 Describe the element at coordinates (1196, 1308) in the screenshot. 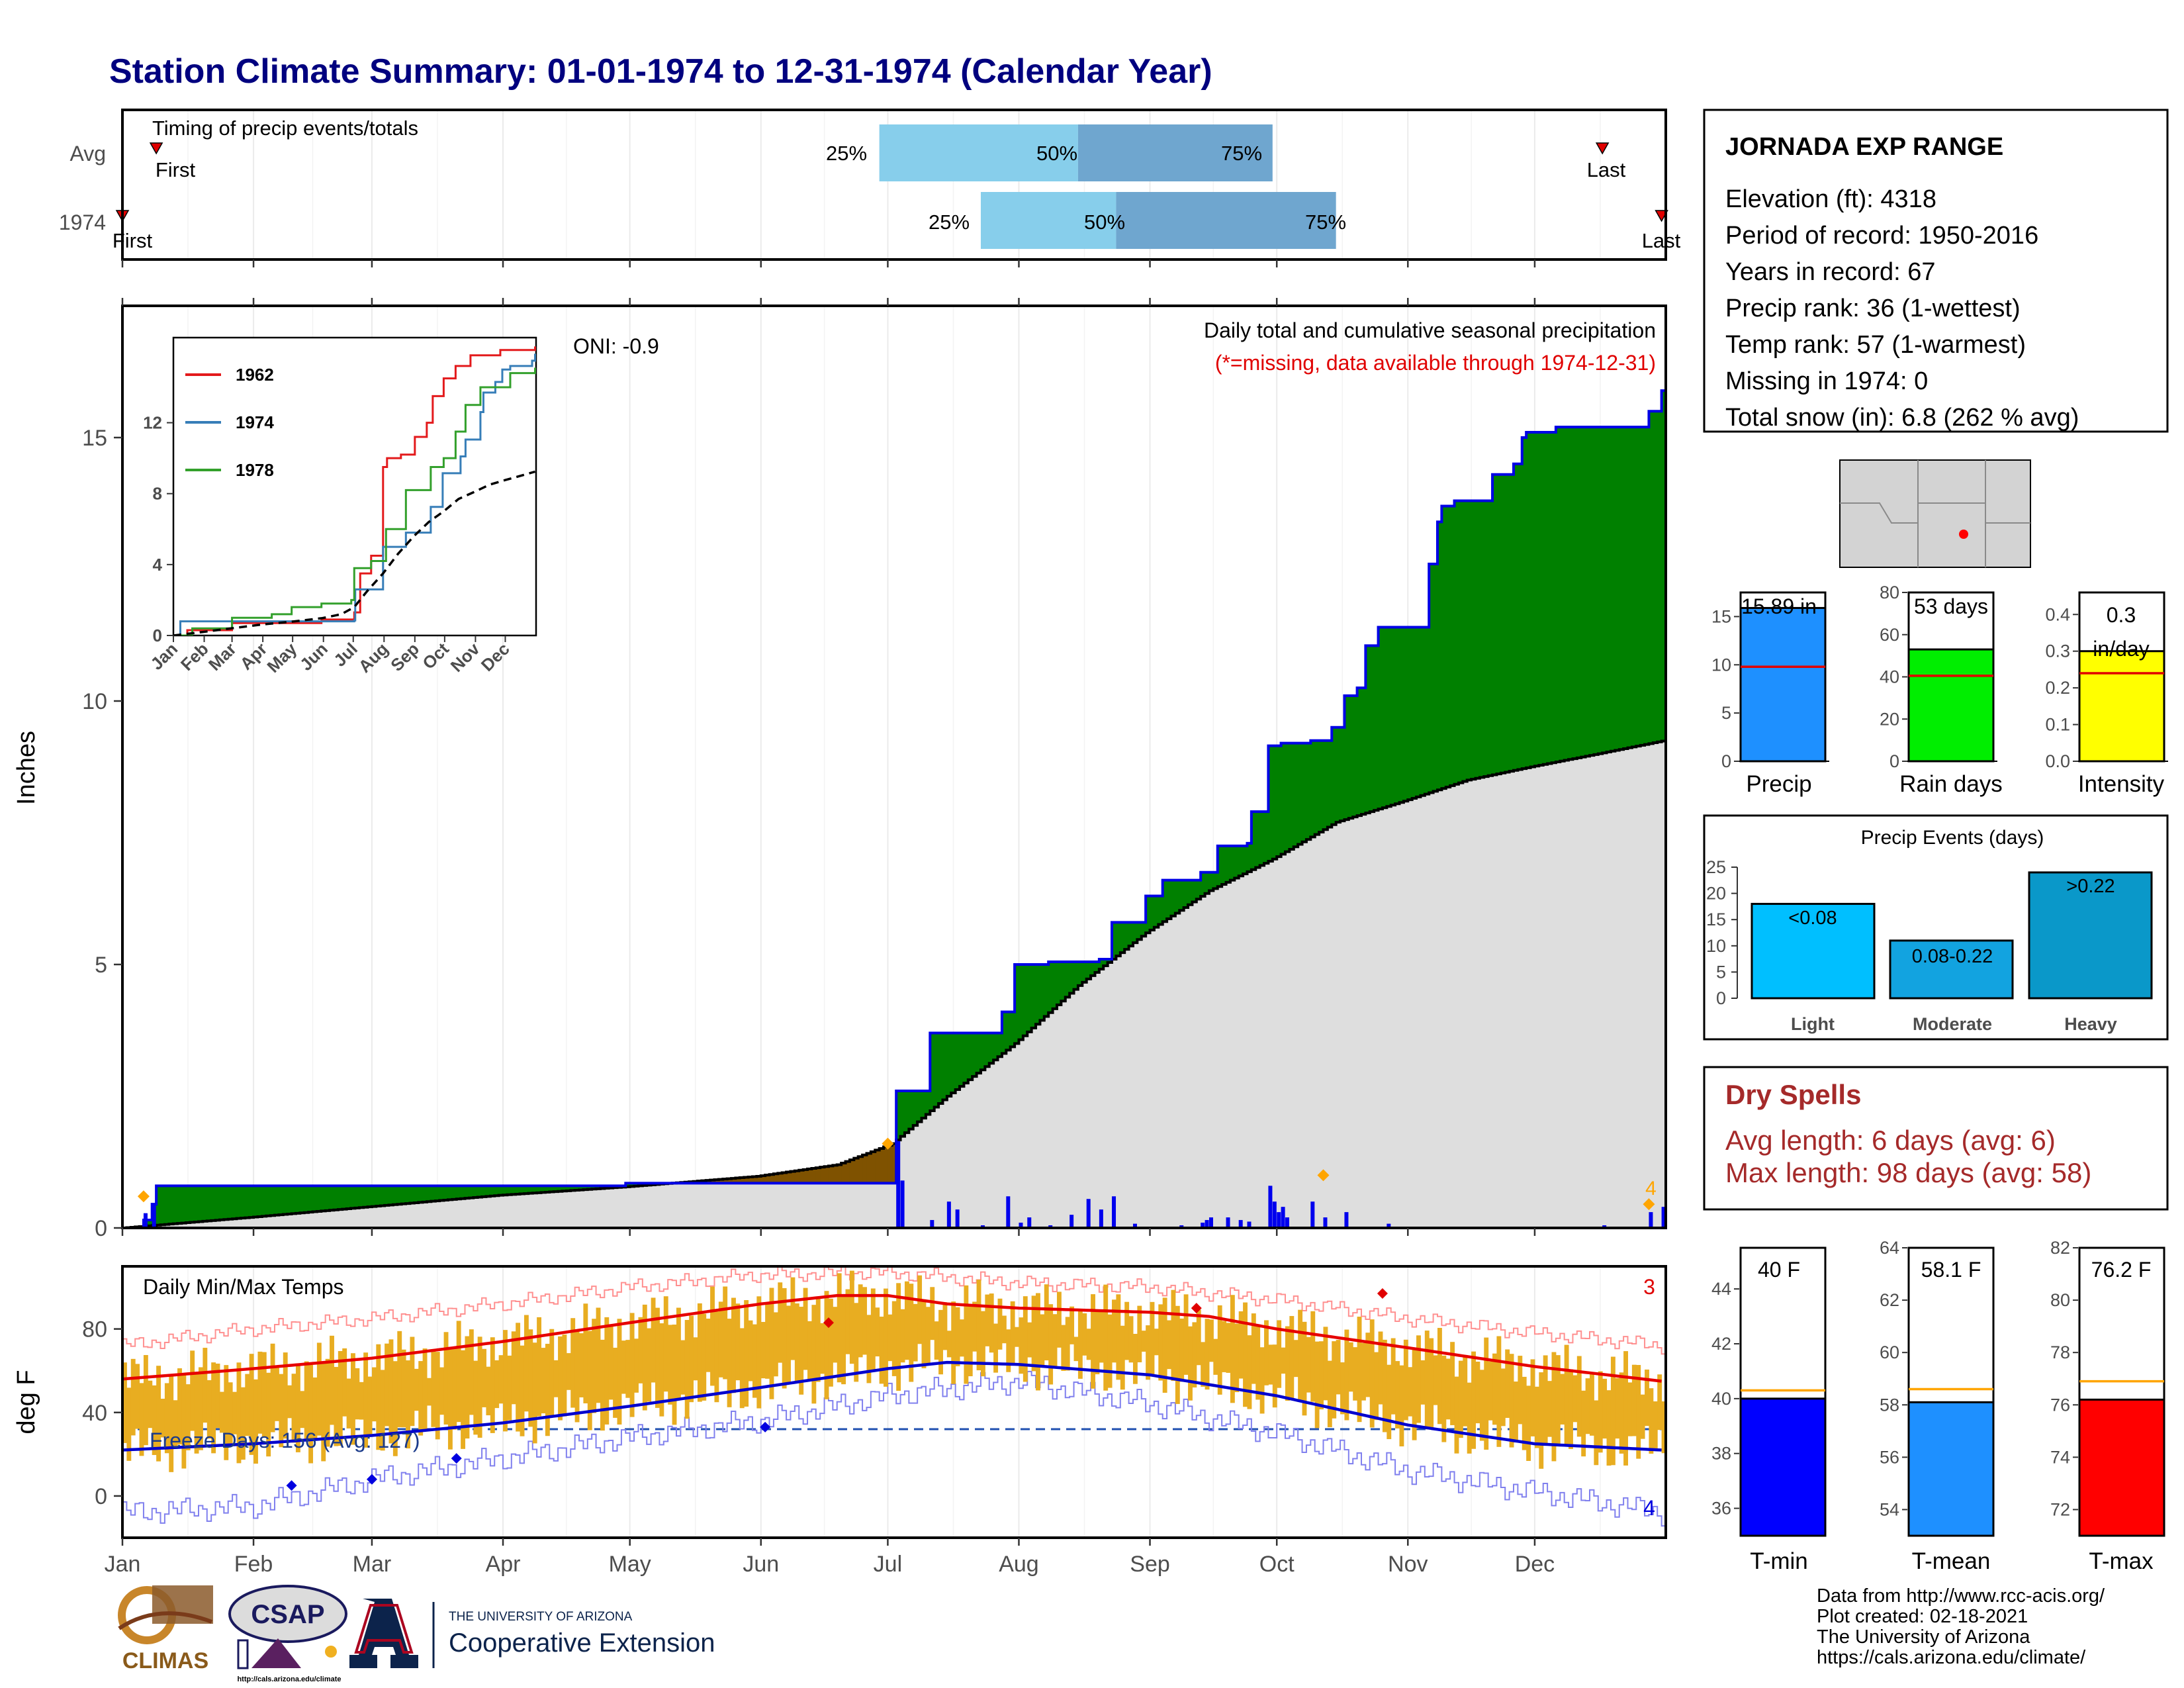

I see `record-high-marker` at that location.